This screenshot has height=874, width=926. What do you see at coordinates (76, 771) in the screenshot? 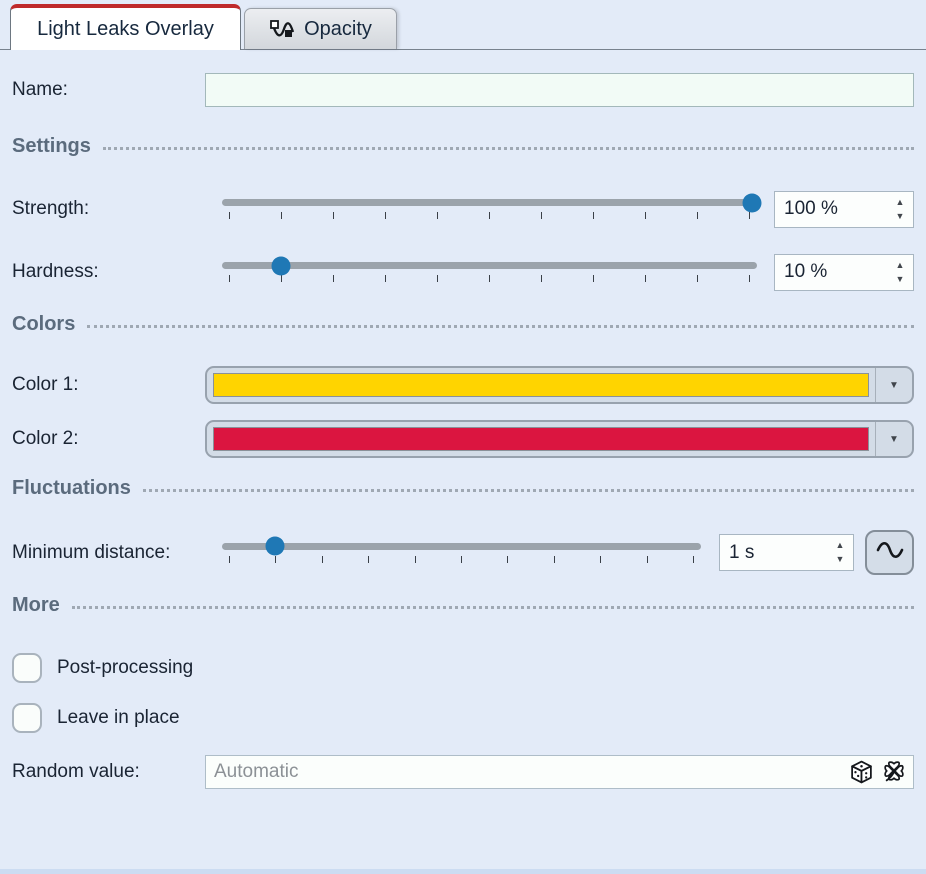
I see `random-value-label: Random value:` at bounding box center [76, 771].